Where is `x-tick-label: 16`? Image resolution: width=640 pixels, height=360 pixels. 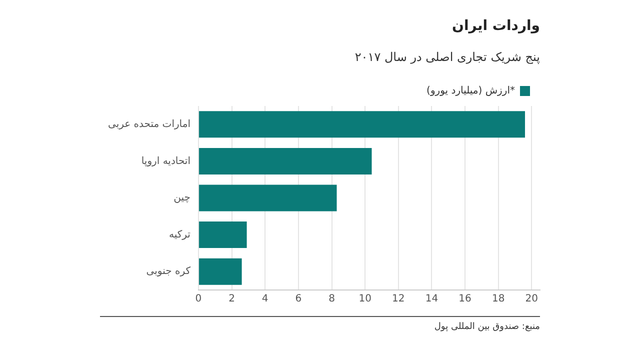 x-tick-label: 16 is located at coordinates (465, 299).